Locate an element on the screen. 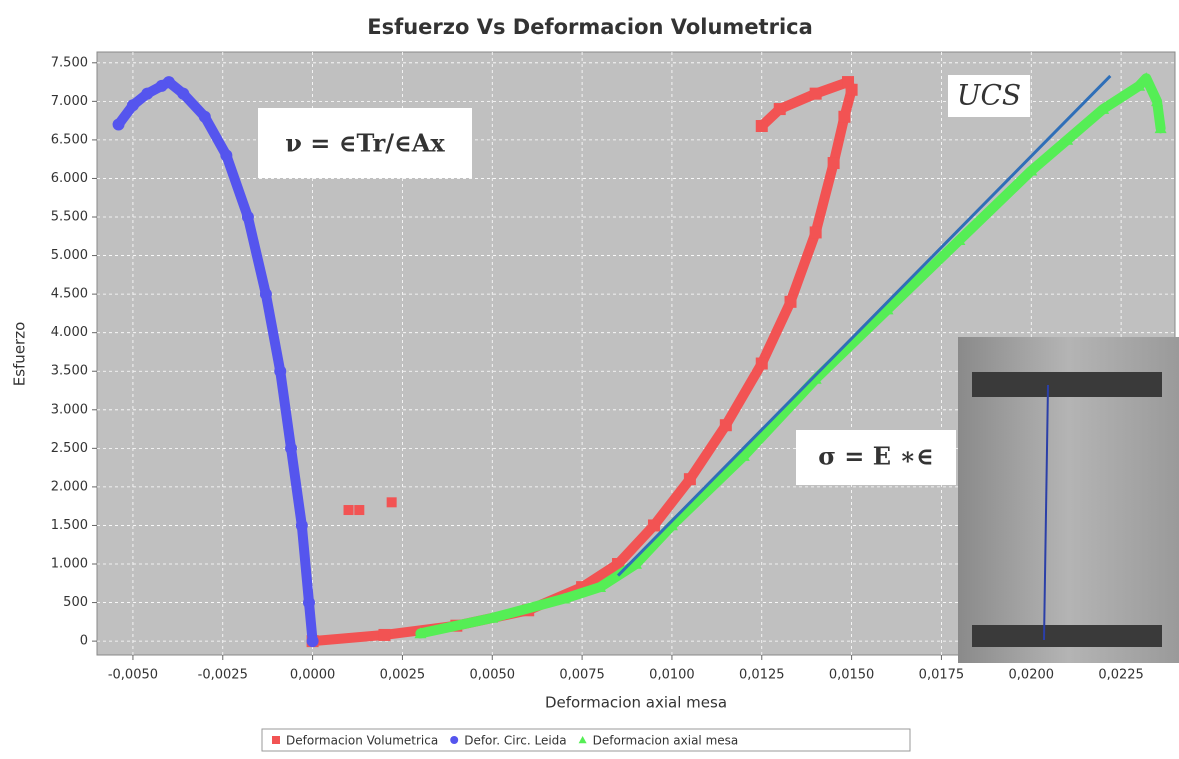 The height and width of the screenshot is (759, 1179). y-tick-label: 6.000 is located at coordinates (69, 178).